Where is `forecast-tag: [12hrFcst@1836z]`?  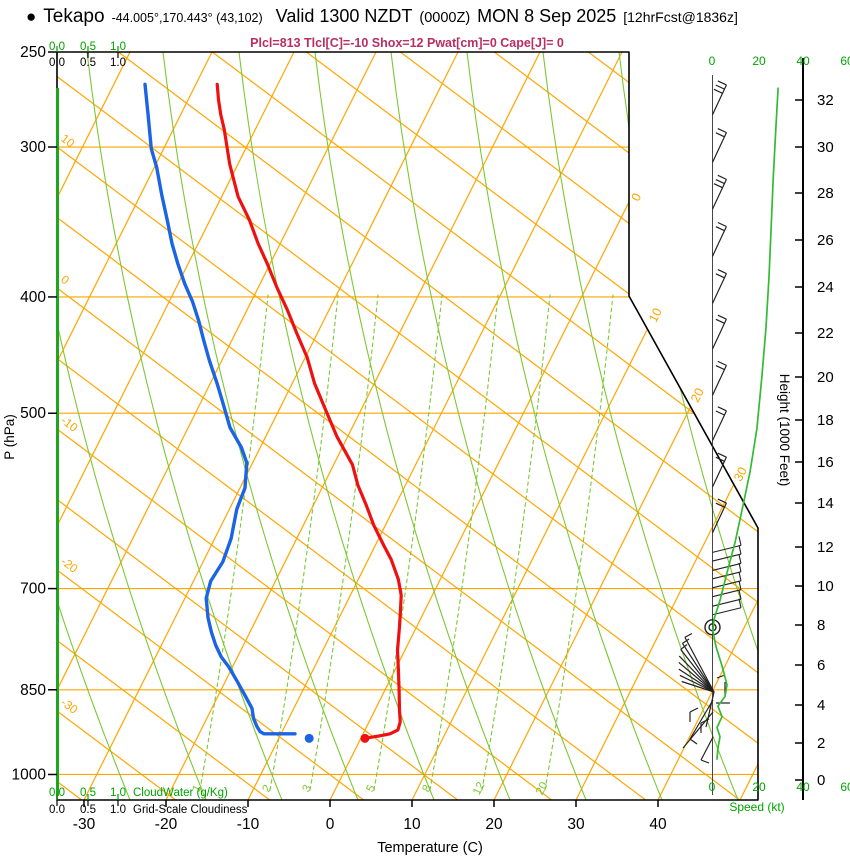 forecast-tag: [12hrFcst@1836z] is located at coordinates (680, 17).